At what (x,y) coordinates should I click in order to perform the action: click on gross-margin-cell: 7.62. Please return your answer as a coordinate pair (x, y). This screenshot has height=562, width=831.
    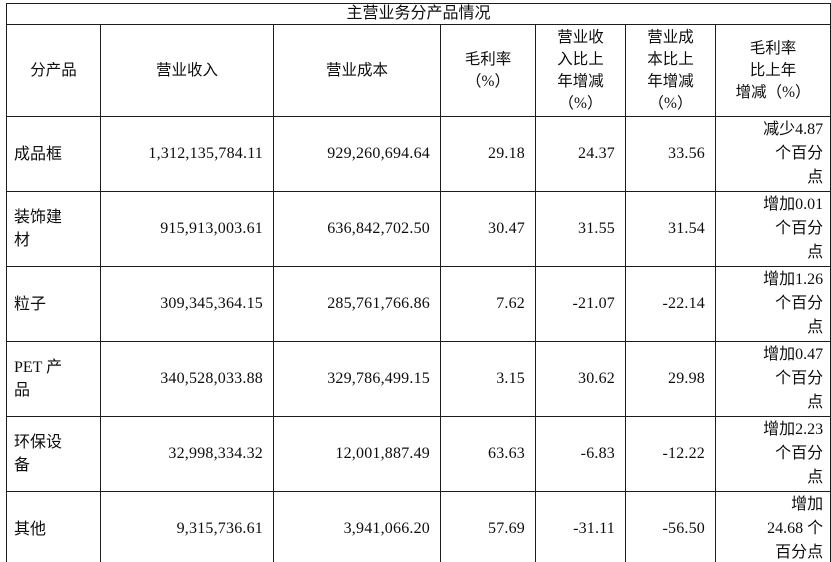
    Looking at the image, I should click on (488, 304).